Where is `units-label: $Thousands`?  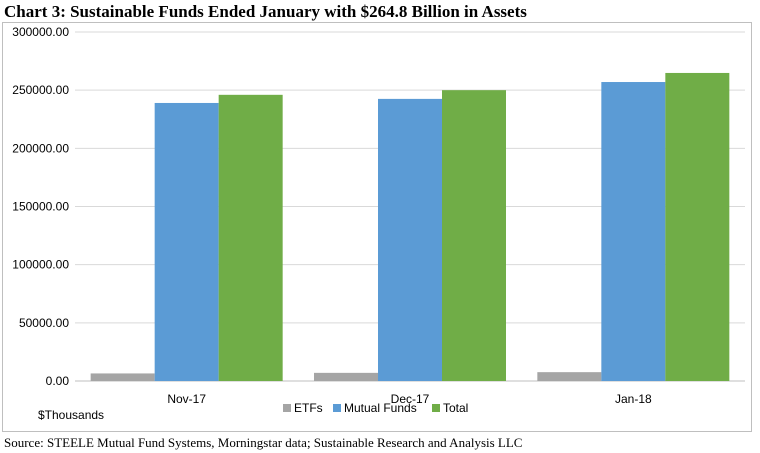 units-label: $Thousands is located at coordinates (71, 415).